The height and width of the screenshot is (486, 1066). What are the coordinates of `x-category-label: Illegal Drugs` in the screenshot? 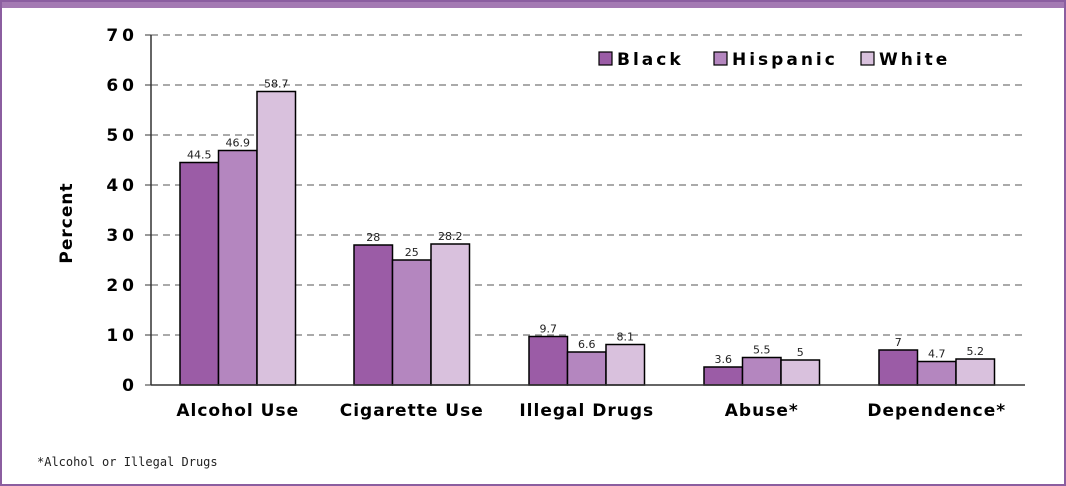 It's located at (586, 411).